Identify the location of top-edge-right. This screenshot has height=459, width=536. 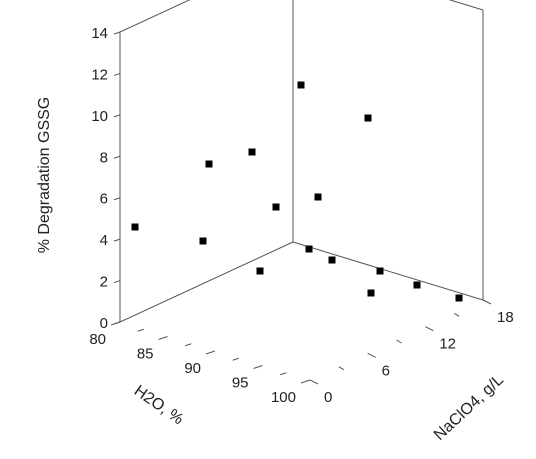
(466, 5).